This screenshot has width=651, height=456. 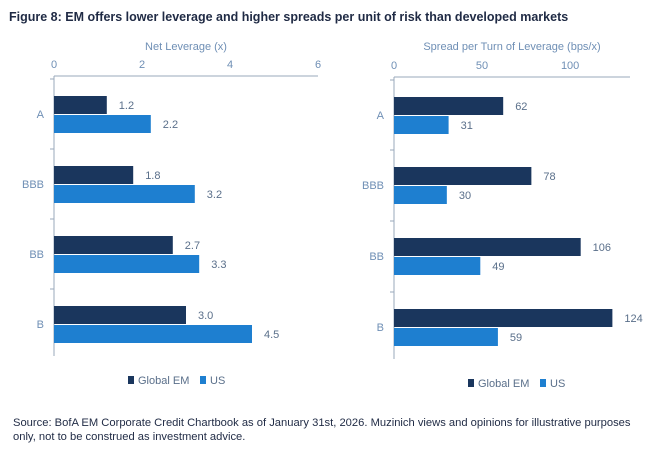 I want to click on chart2-legend-label: US, so click(x=557, y=384).